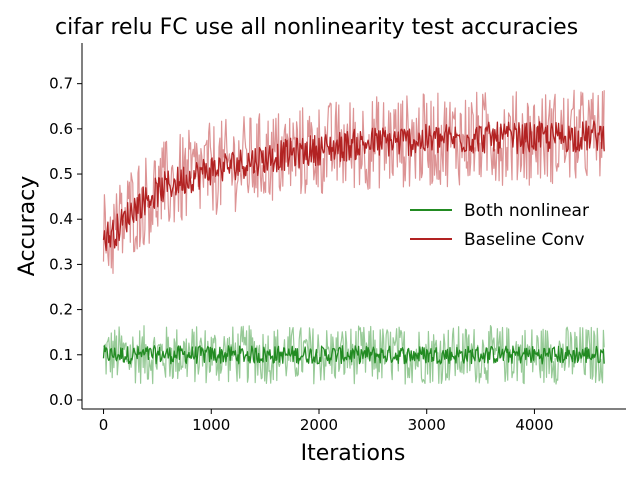 This screenshot has height=480, width=640. What do you see at coordinates (61, 400) in the screenshot?
I see `y-tick-label: 0.0` at bounding box center [61, 400].